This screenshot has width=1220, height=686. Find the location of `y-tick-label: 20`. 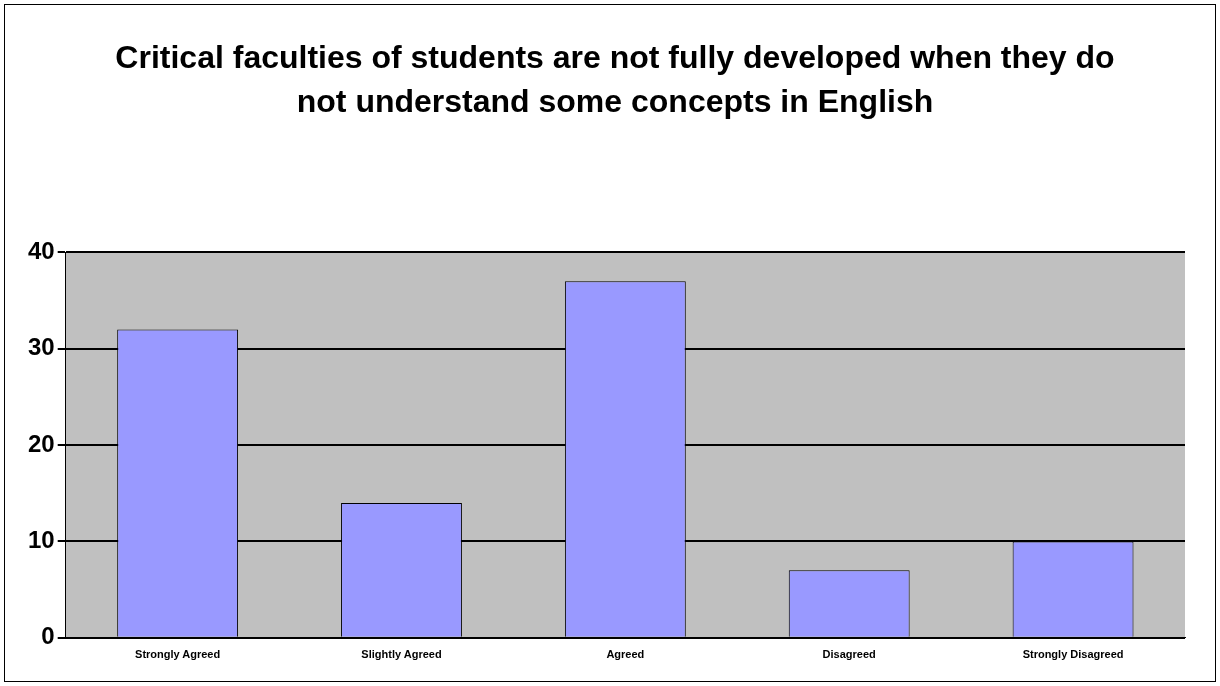

y-tick-label: 20 is located at coordinates (41, 443).